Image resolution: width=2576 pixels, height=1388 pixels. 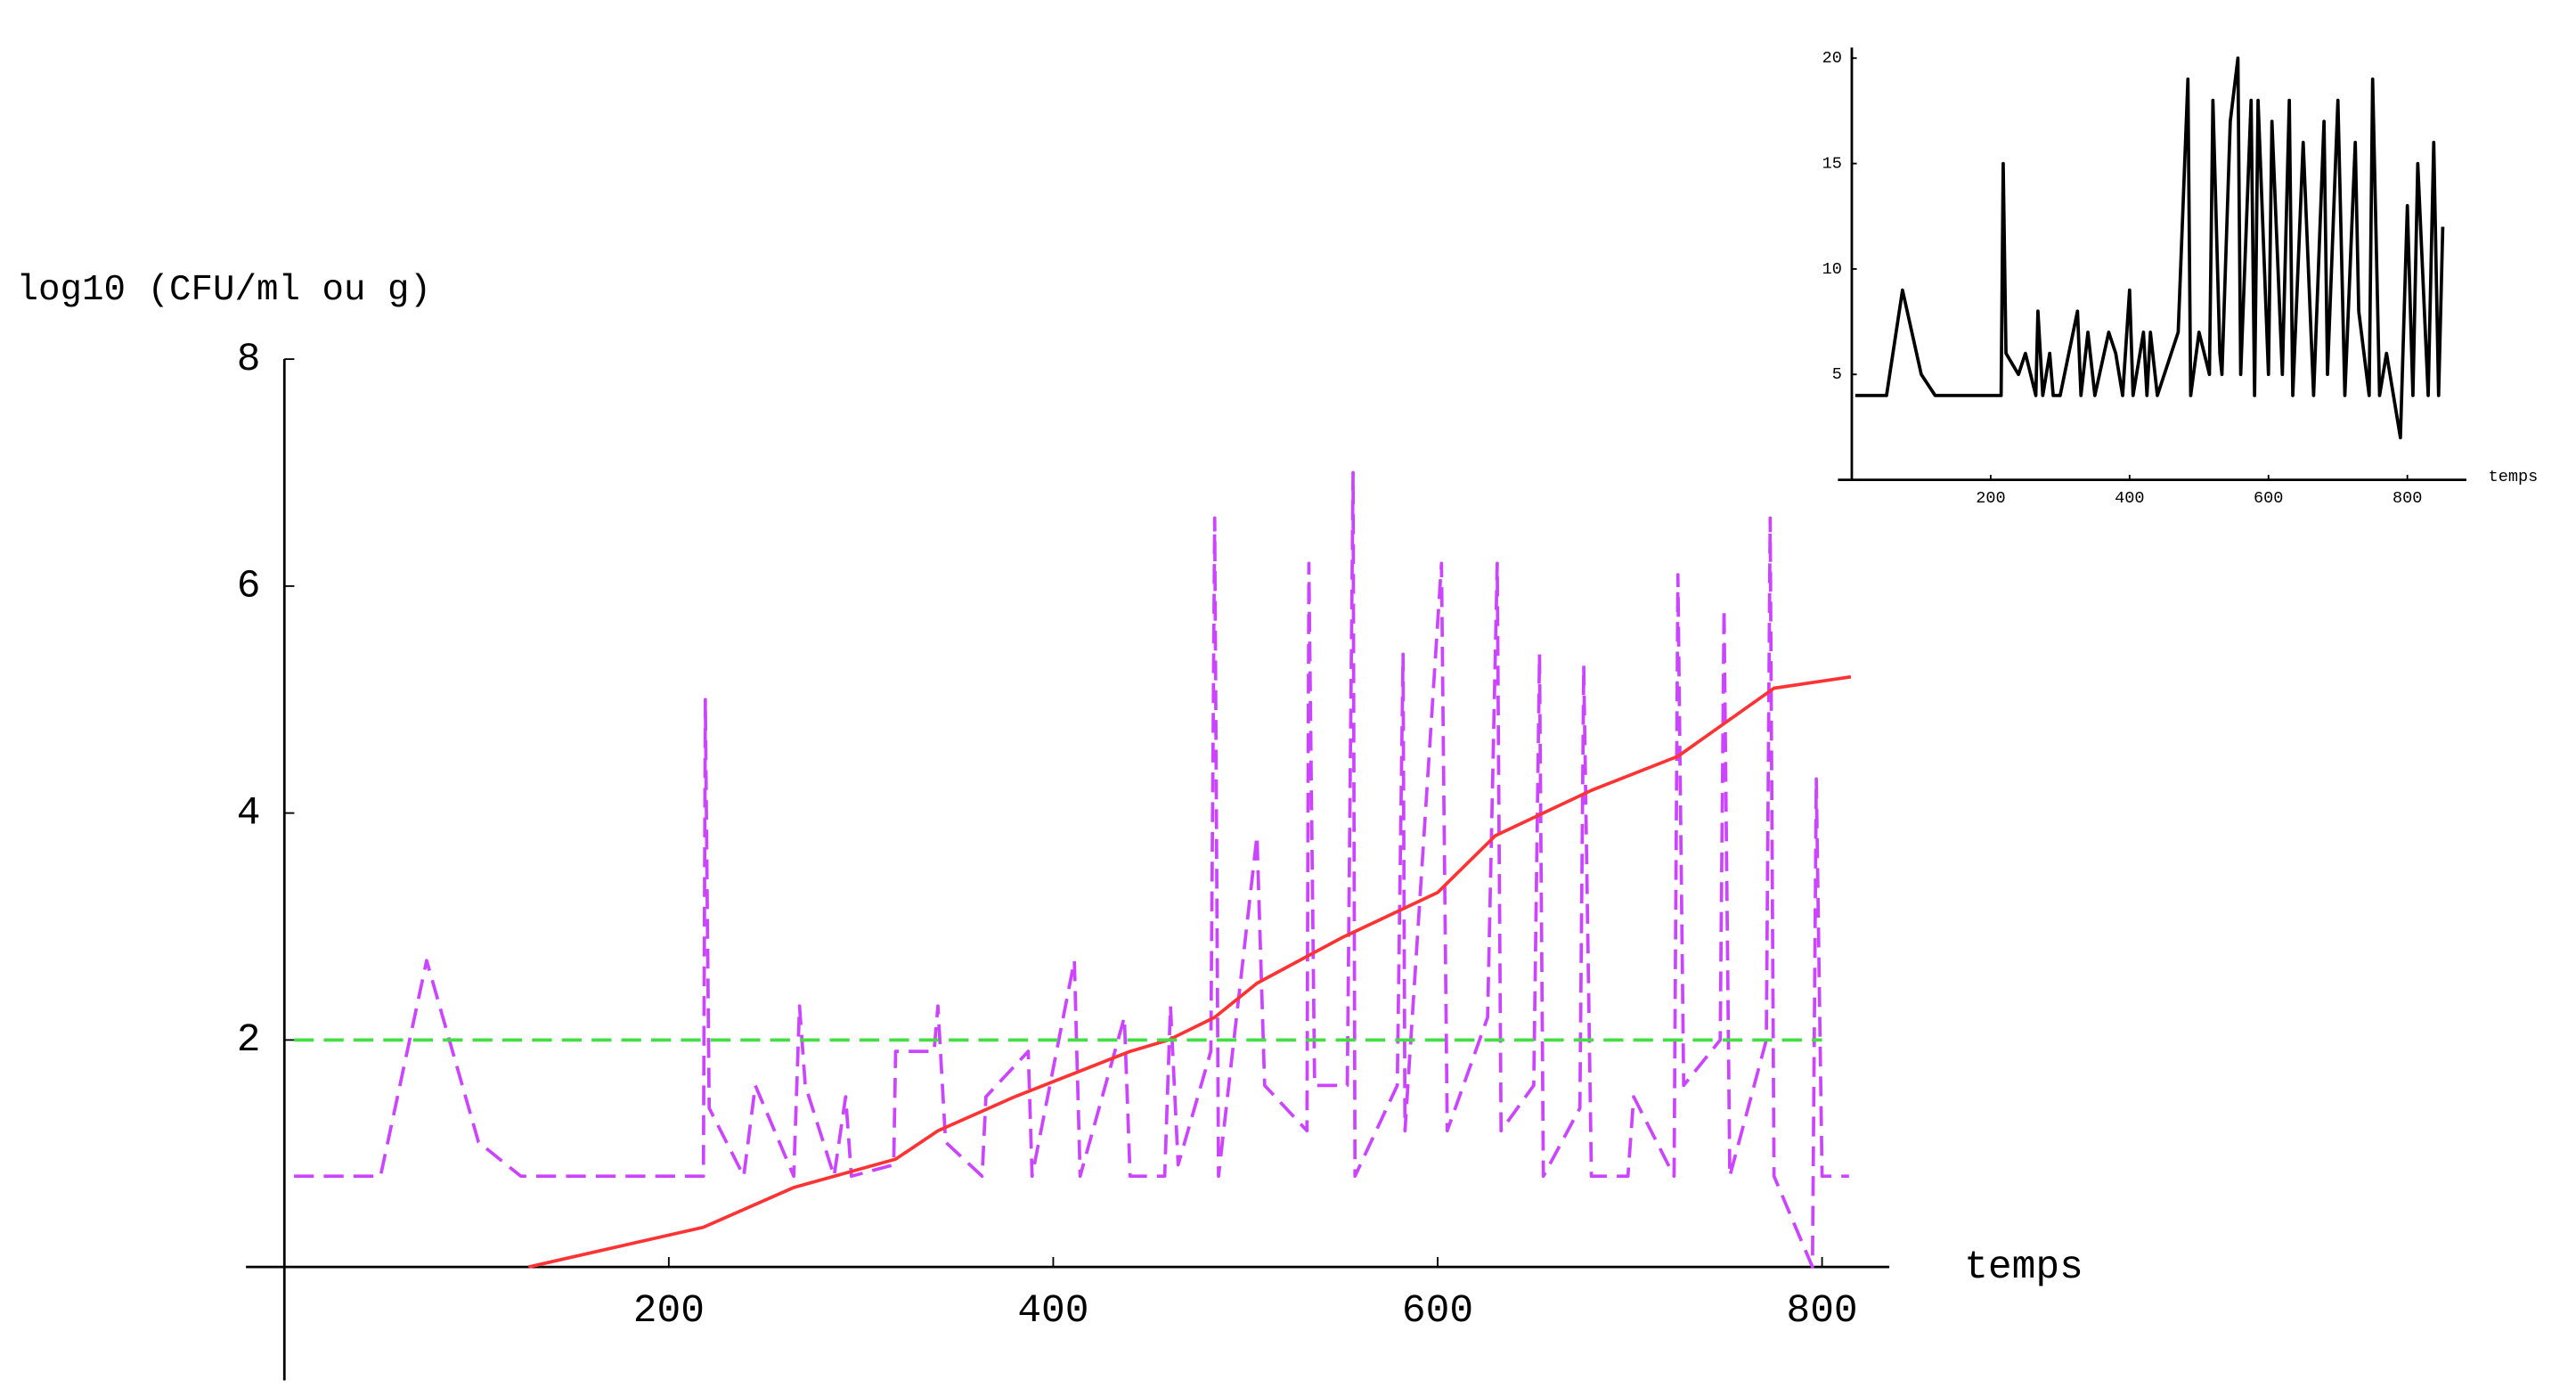 What do you see at coordinates (249, 587) in the screenshot?
I see `y-tick-label: 6` at bounding box center [249, 587].